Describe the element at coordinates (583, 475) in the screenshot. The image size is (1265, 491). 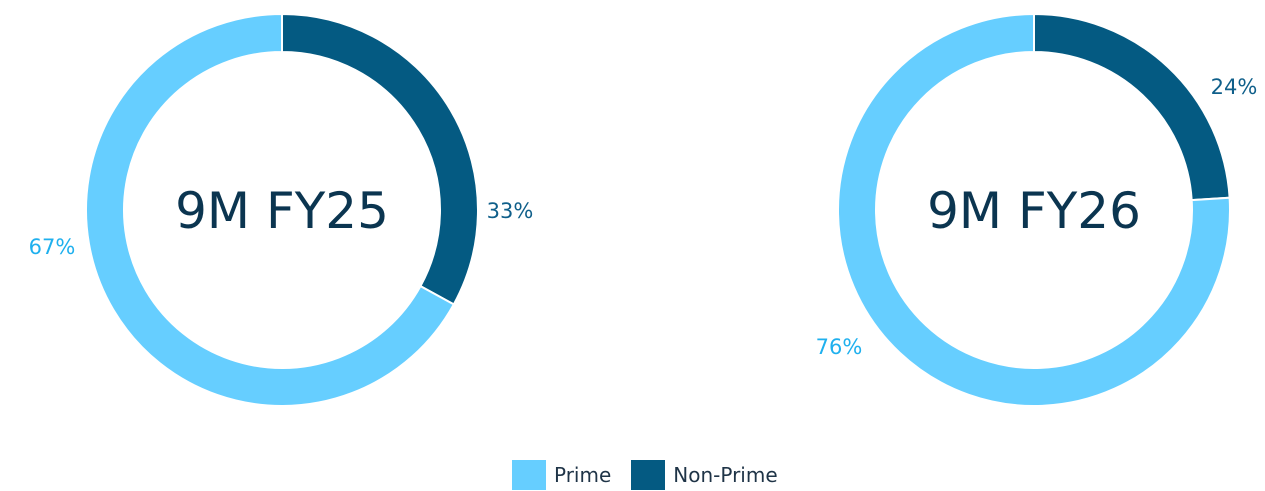
I see `legend-label-prime: Prime` at that location.